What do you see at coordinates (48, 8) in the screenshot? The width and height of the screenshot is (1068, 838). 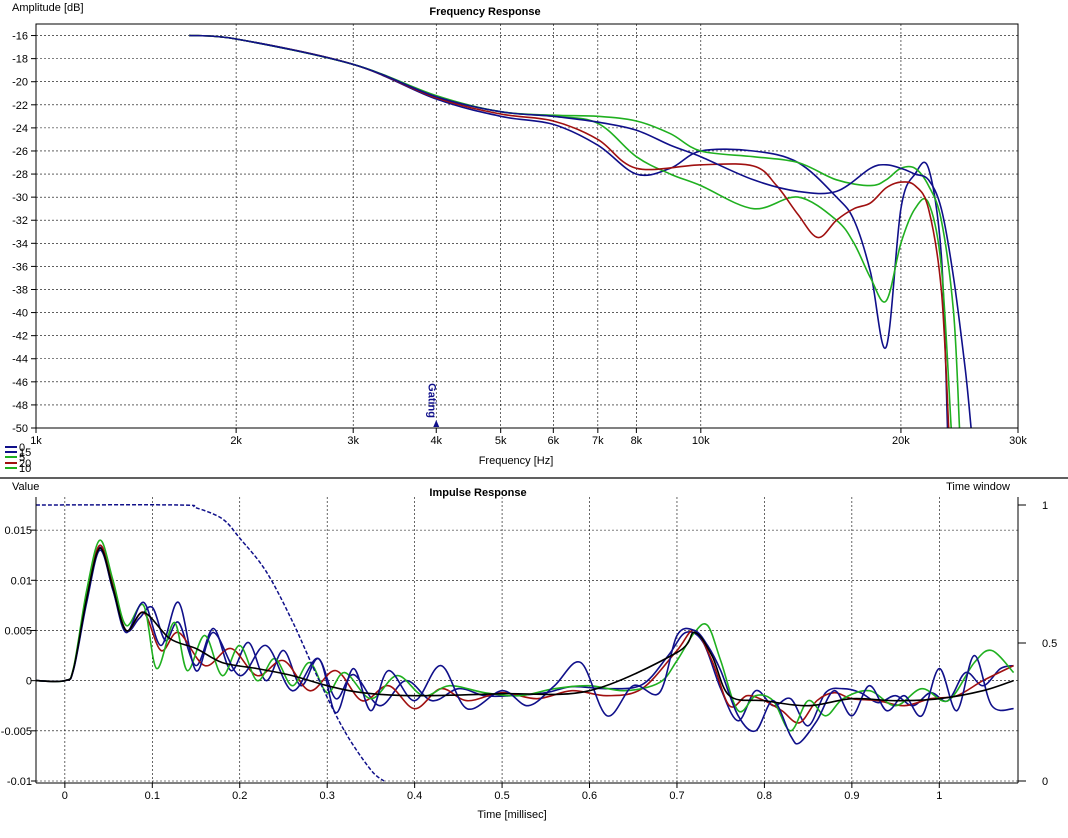 I see `frequency-ylabel: Amplitude [dB]` at bounding box center [48, 8].